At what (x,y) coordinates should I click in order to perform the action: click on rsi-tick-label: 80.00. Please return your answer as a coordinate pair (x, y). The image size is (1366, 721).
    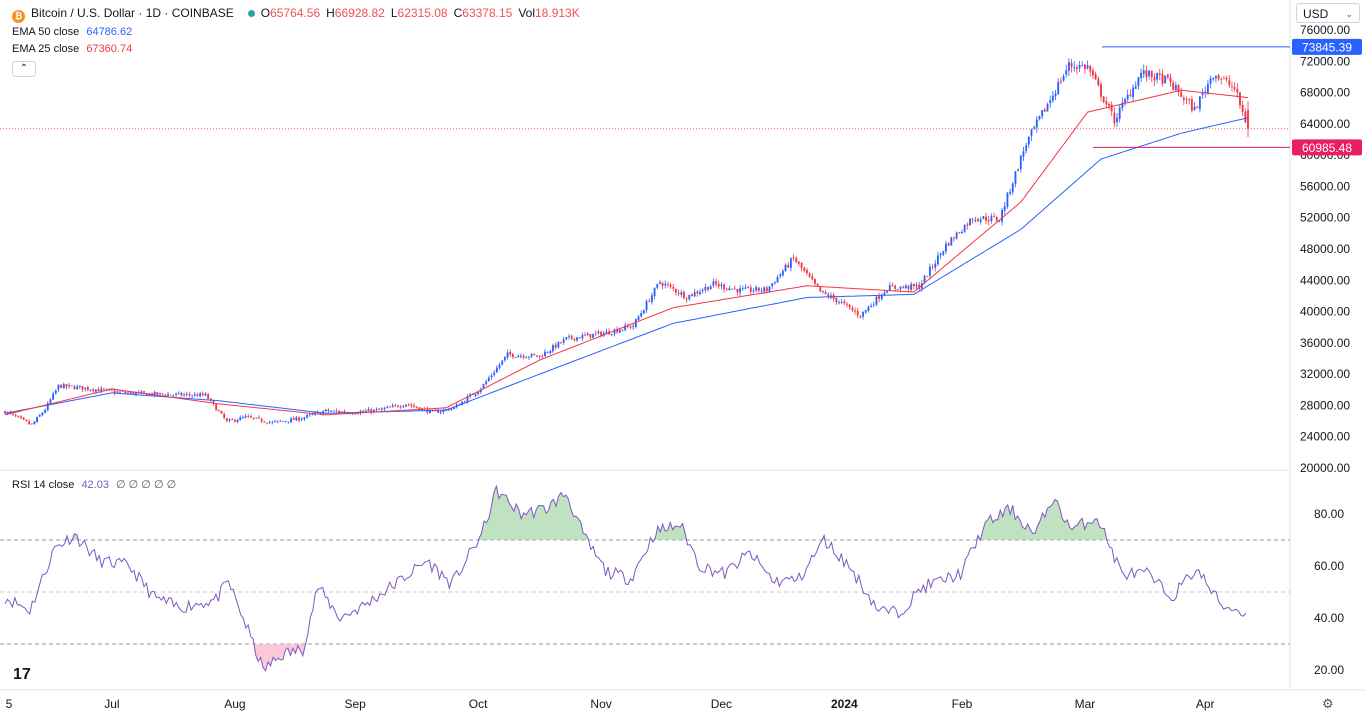
    Looking at the image, I should click on (1329, 514).